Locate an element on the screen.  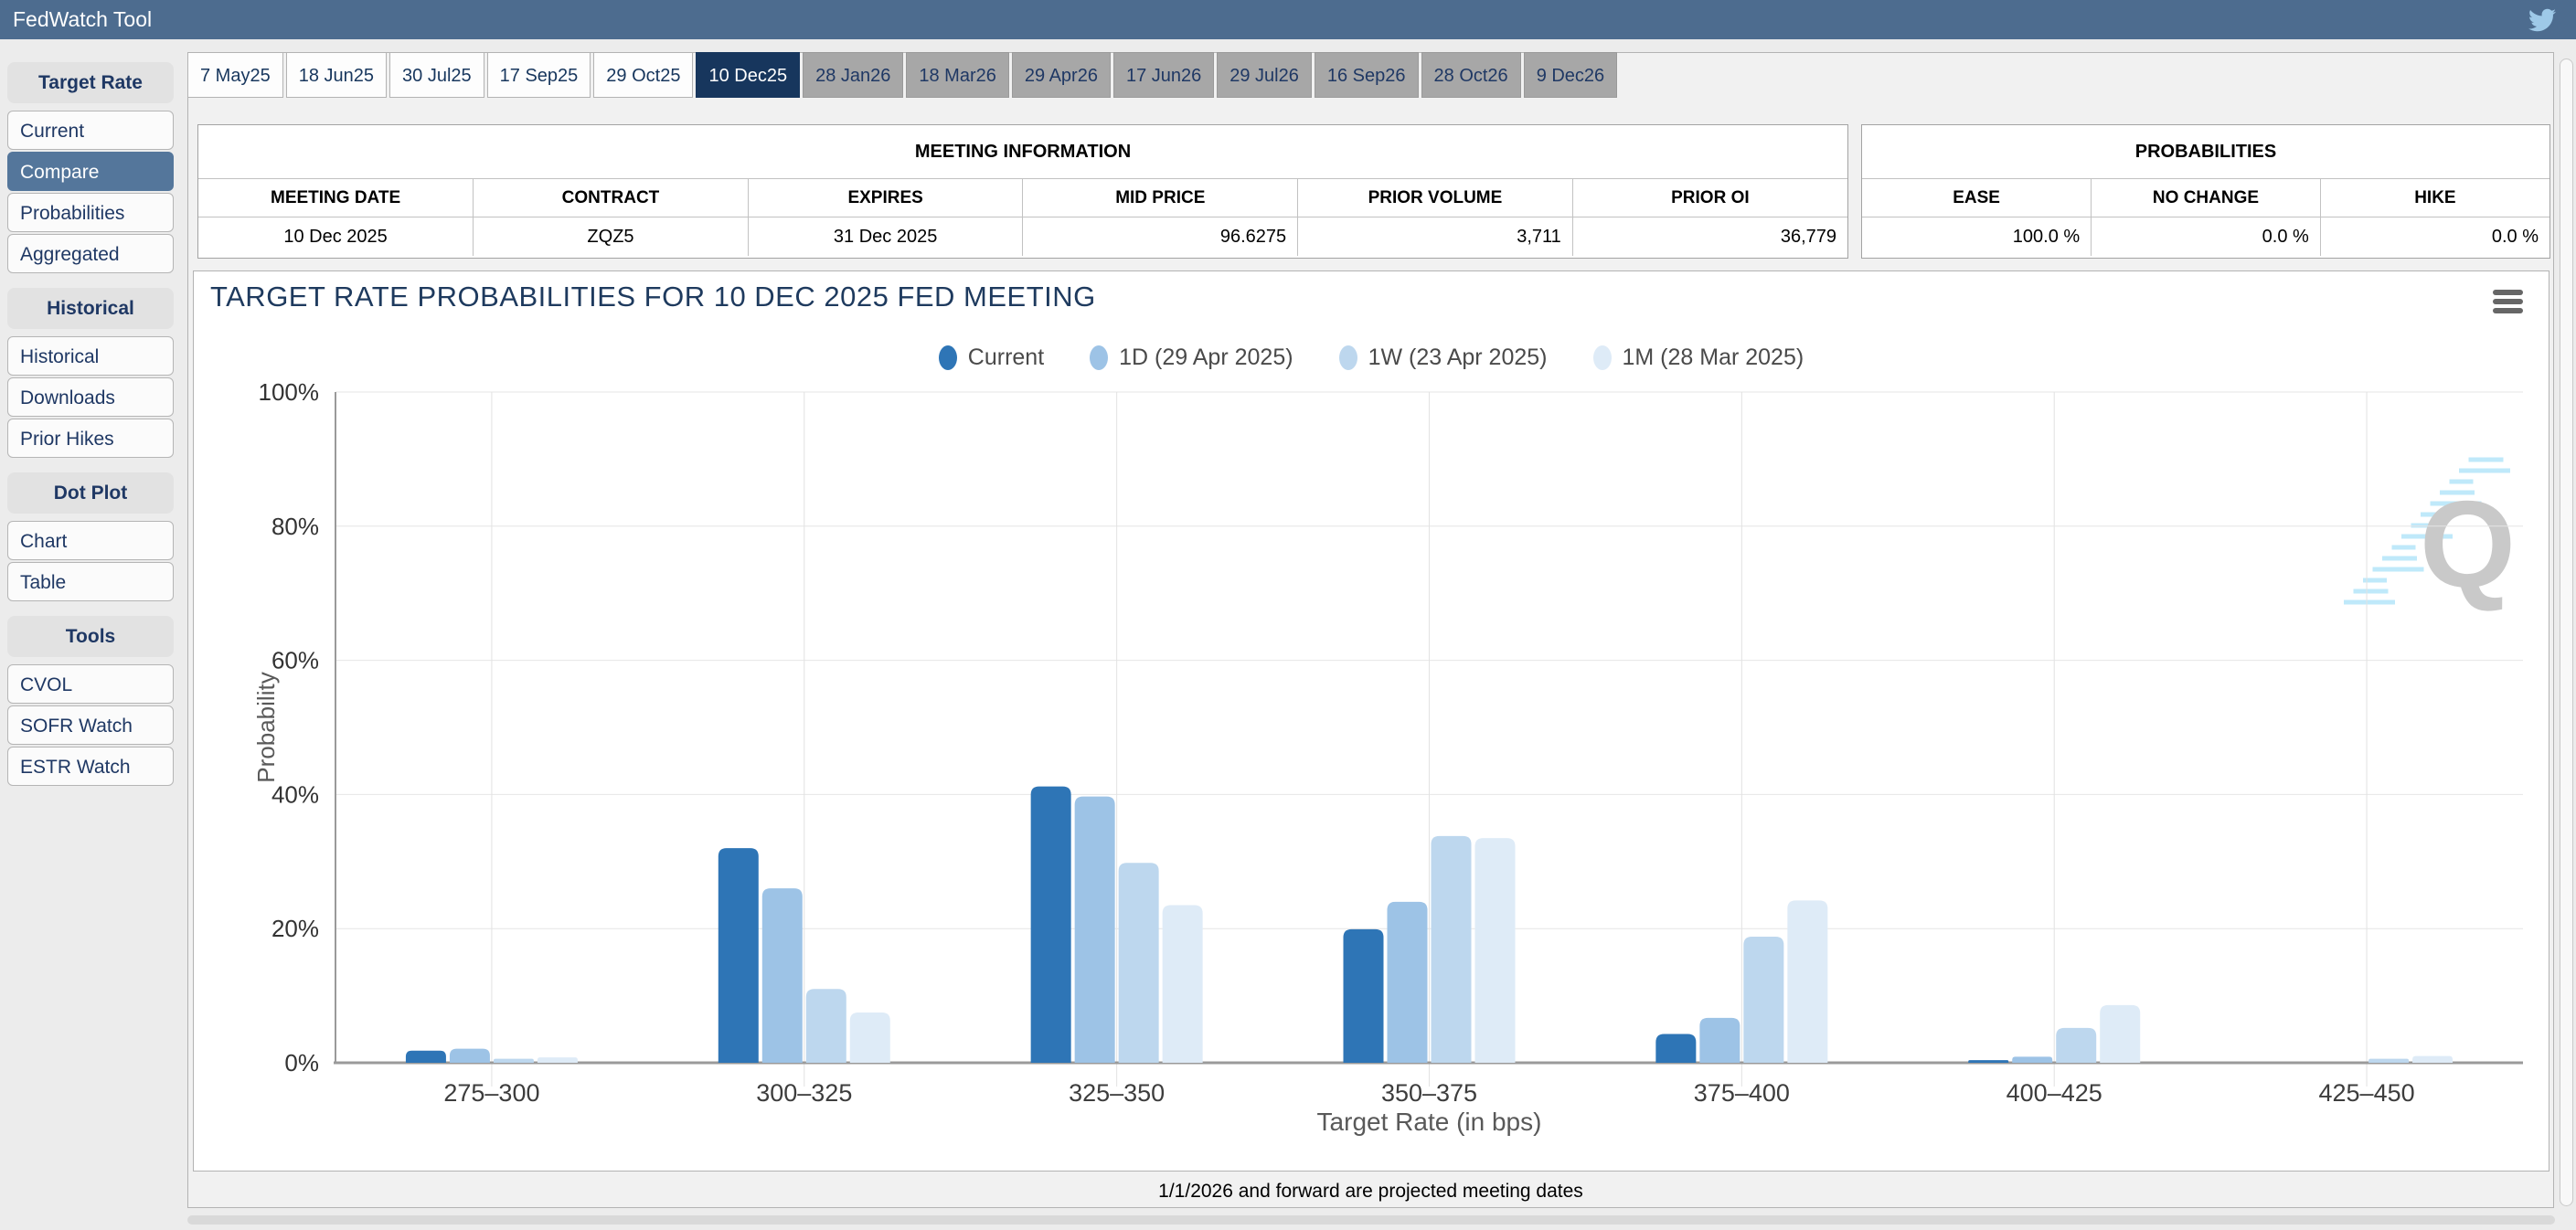
legend-item-current: Current is located at coordinates (991, 358).